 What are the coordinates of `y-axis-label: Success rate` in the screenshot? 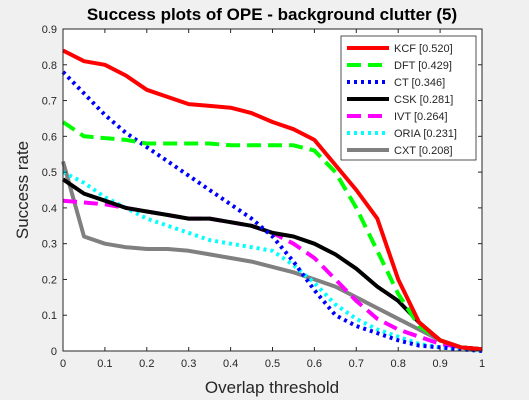 It's located at (22, 190).